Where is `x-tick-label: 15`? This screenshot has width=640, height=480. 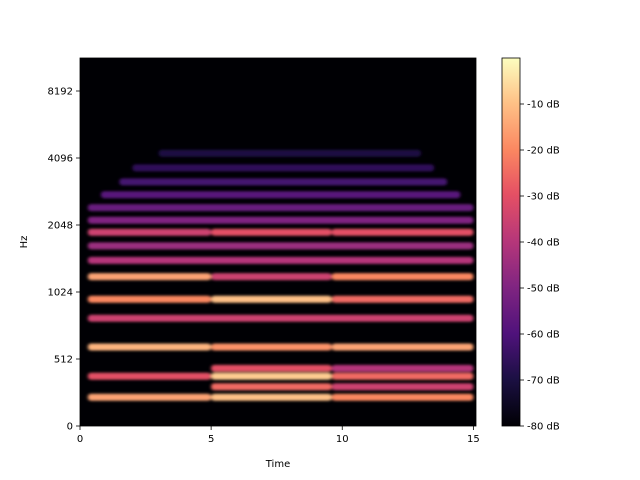 x-tick-label: 15 is located at coordinates (473, 439).